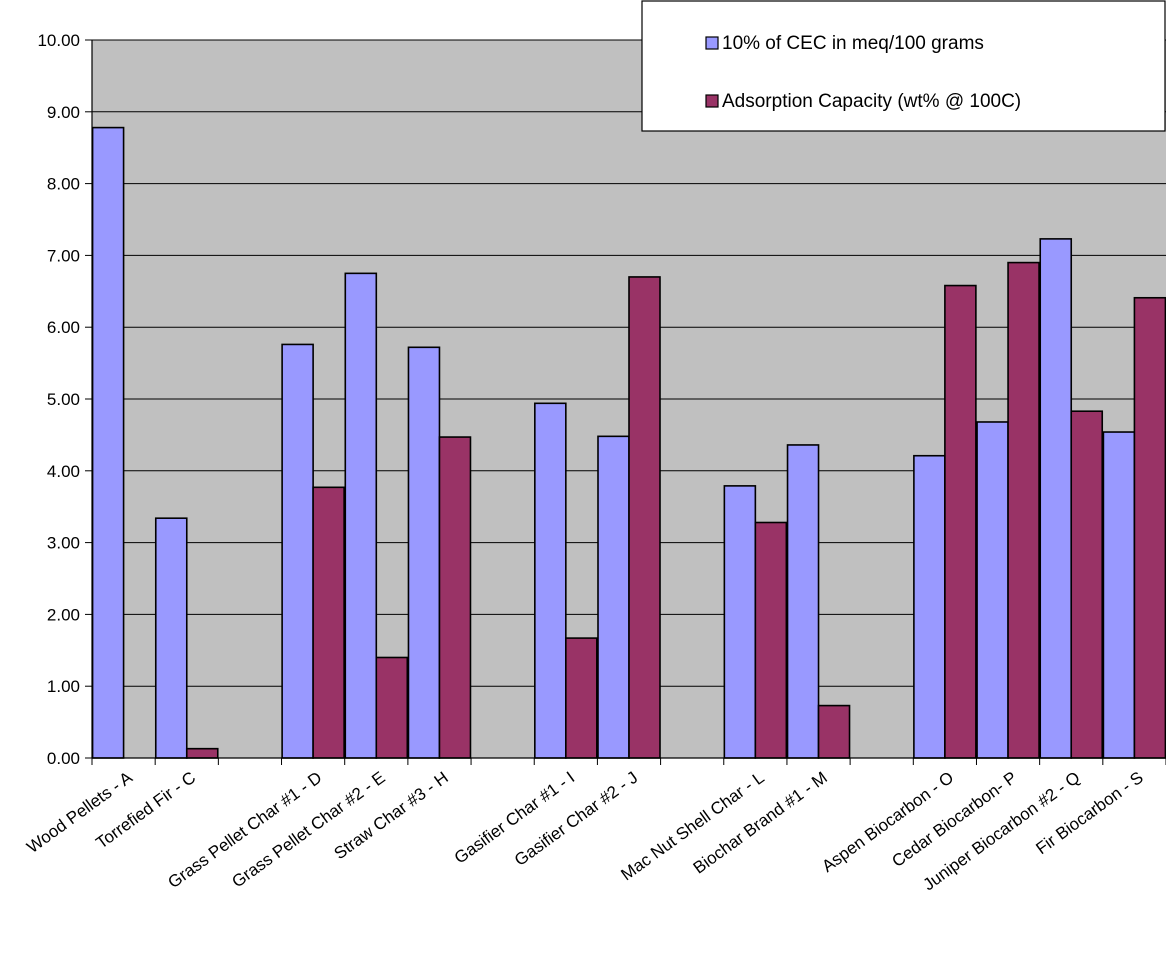 This screenshot has width=1166, height=960. What do you see at coordinates (63, 184) in the screenshot?
I see `y-tick-label: 8.00` at bounding box center [63, 184].